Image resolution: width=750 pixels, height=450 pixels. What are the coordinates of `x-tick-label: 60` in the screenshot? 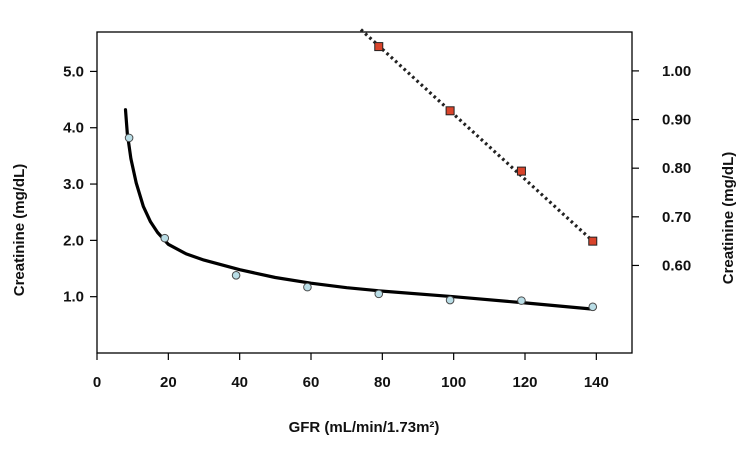 It's located at (311, 382).